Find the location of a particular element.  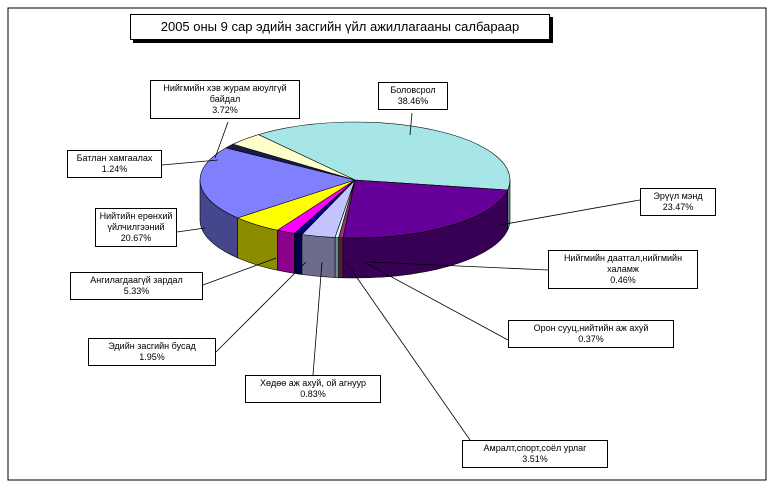

category-label: Эдийн засгийн бусад is located at coordinates (152, 346).